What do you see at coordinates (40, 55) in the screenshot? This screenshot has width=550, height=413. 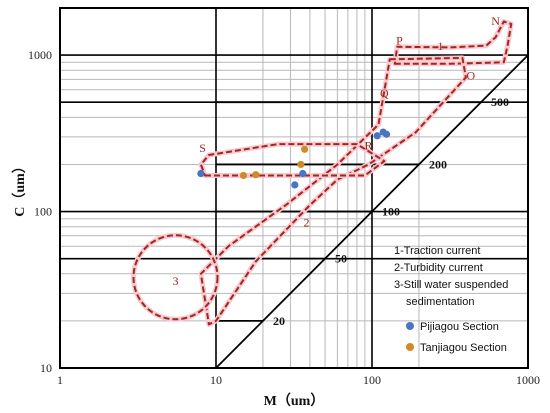 I see `y-tick-label: 1000` at bounding box center [40, 55].